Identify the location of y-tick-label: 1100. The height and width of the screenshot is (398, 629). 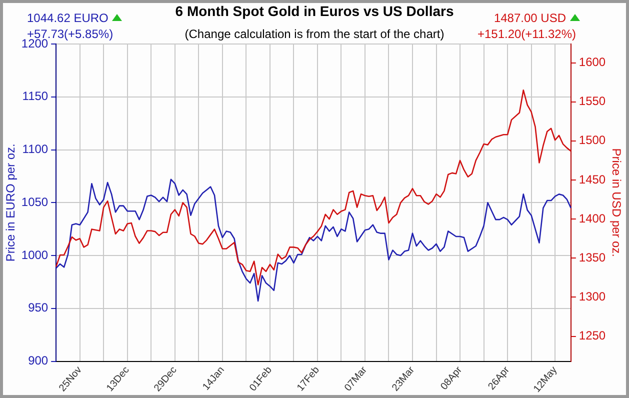
(35, 149).